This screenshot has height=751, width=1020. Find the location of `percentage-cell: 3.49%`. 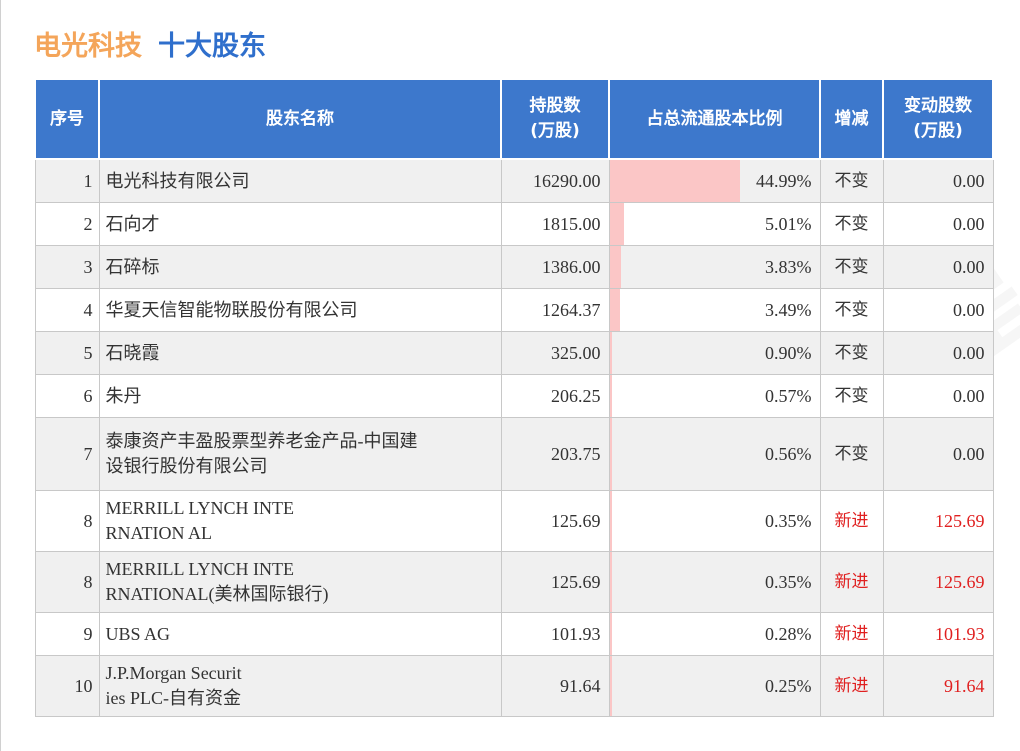

percentage-cell: 3.49% is located at coordinates (714, 310).